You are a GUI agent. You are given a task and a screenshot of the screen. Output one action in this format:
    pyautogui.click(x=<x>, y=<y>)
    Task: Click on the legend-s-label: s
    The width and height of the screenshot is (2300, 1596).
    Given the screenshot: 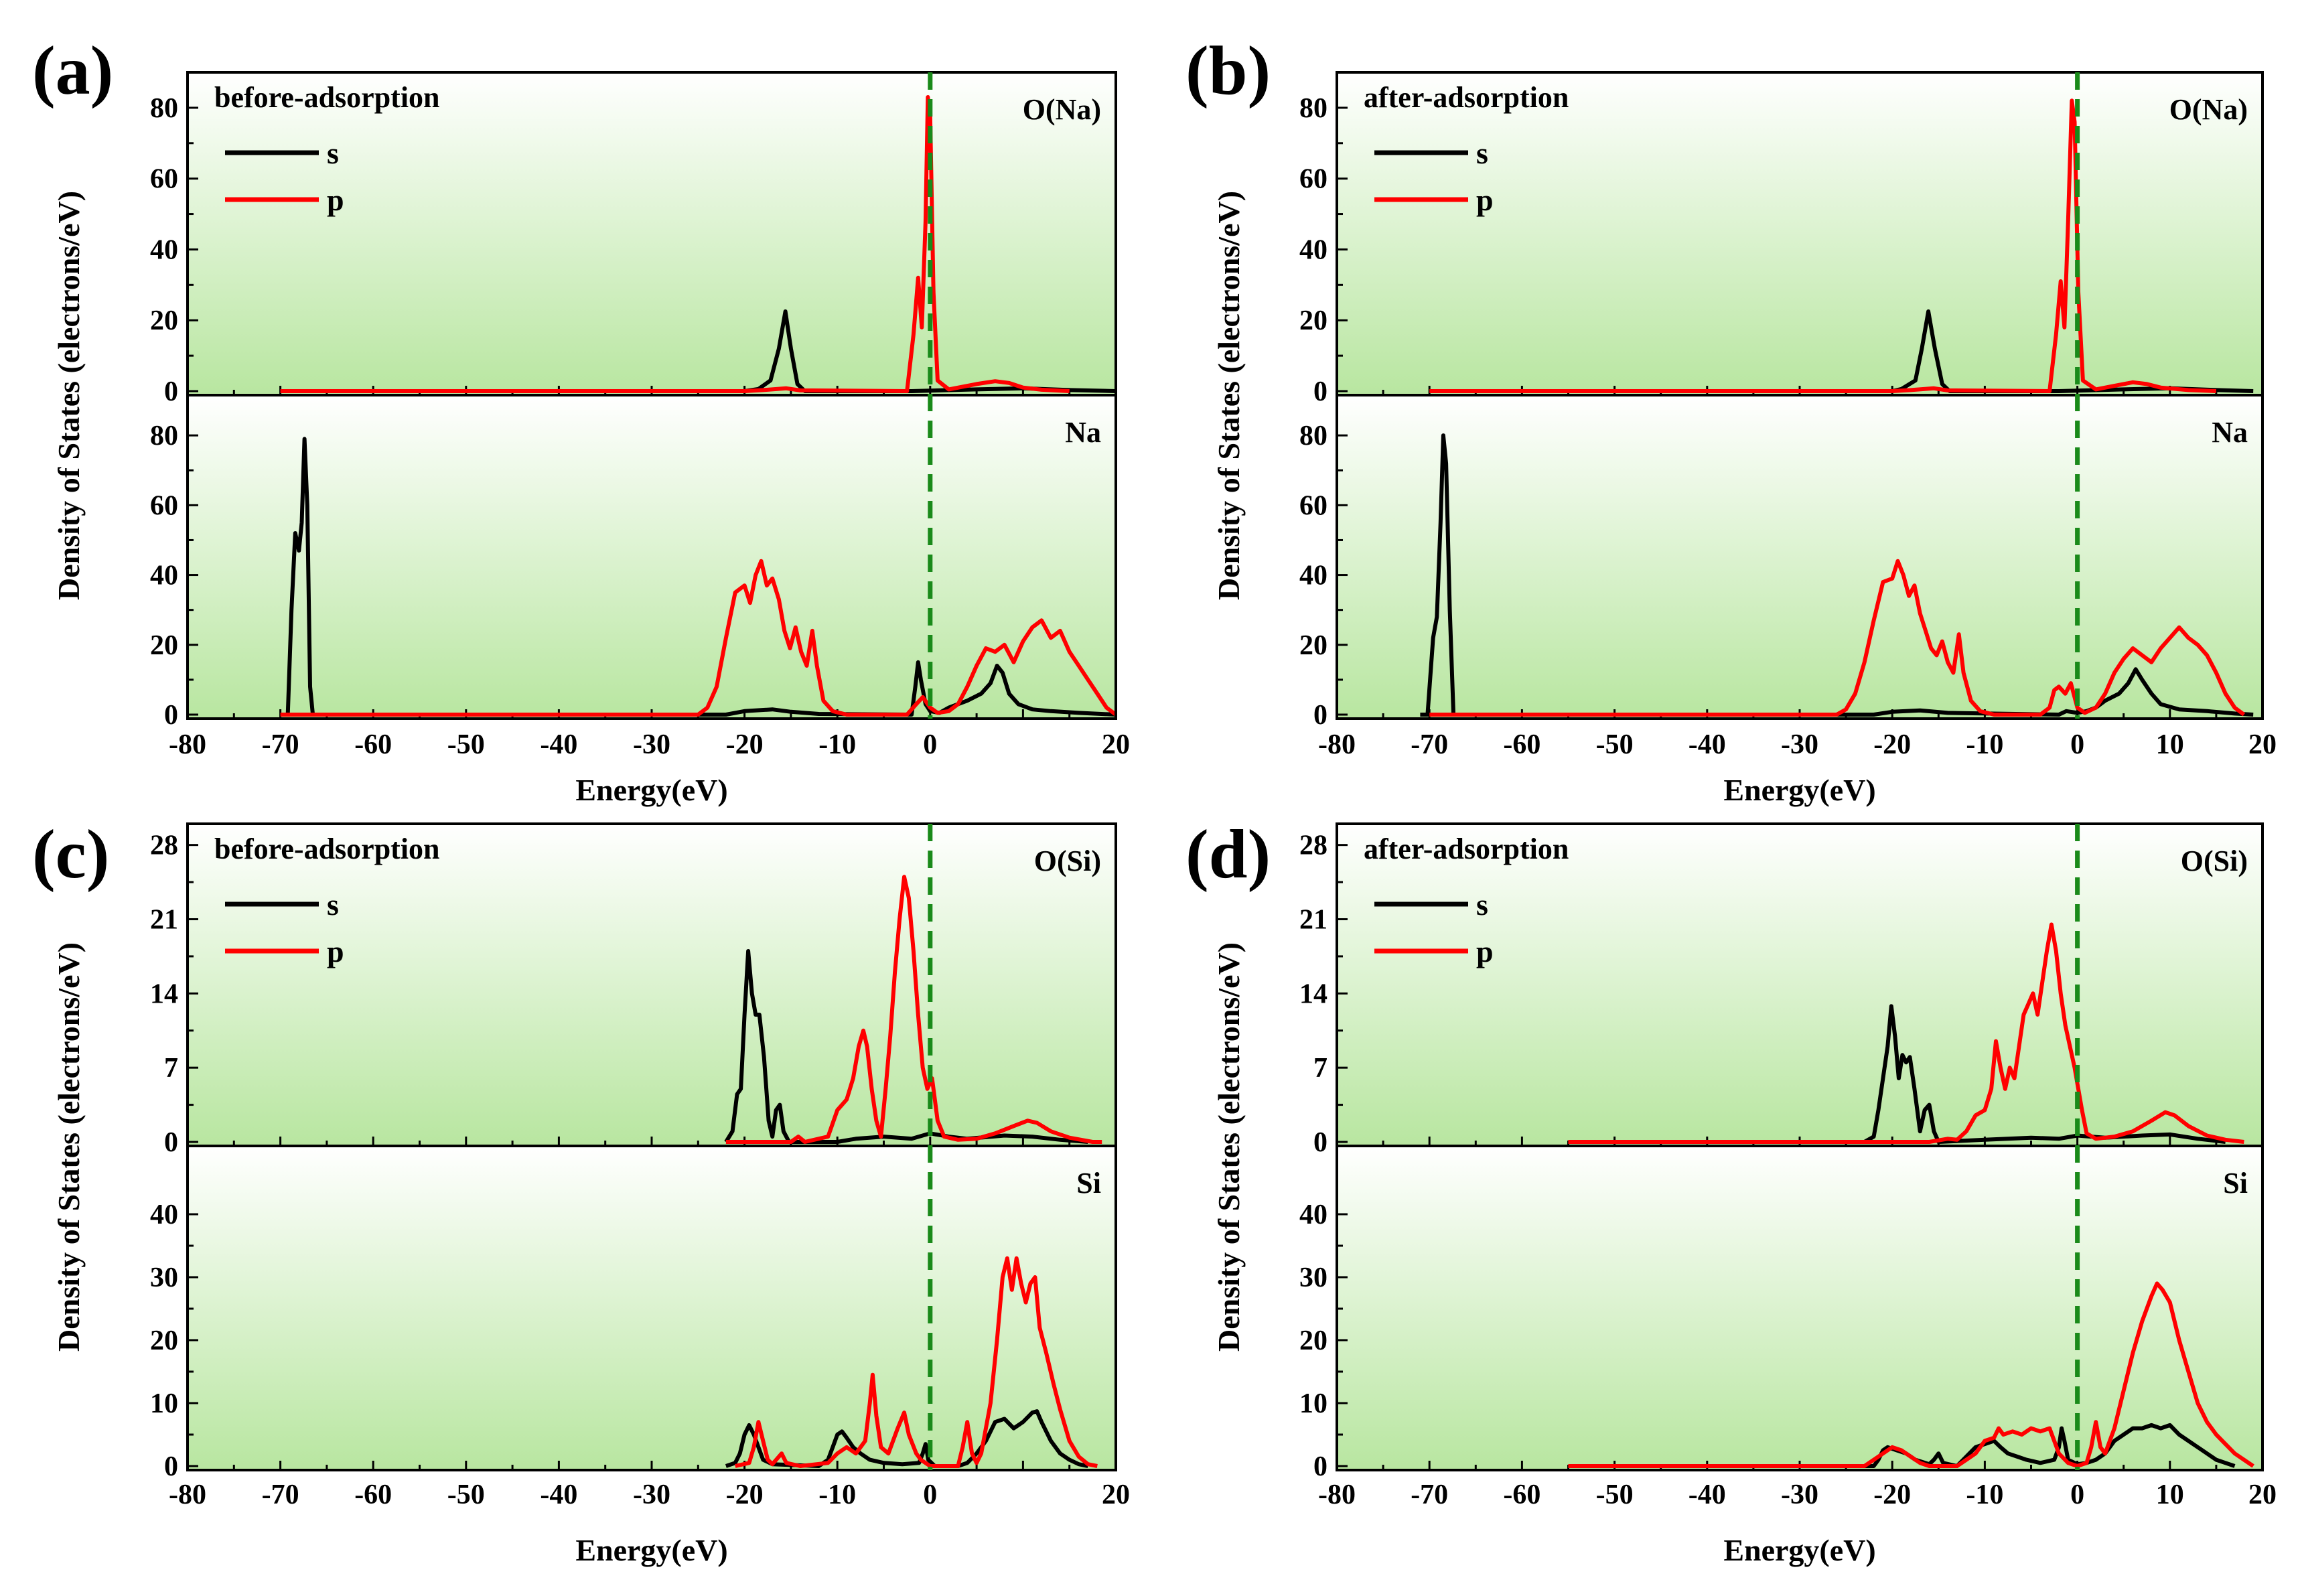 What is the action you would take?
    pyautogui.click(x=333, y=904)
    